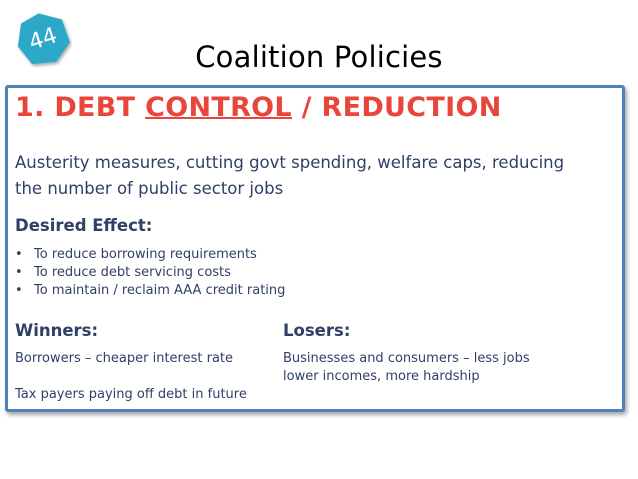 The height and width of the screenshot is (479, 638). What do you see at coordinates (136, 254) in the screenshot?
I see `list-item: • To reduce borrowing requirements` at bounding box center [136, 254].